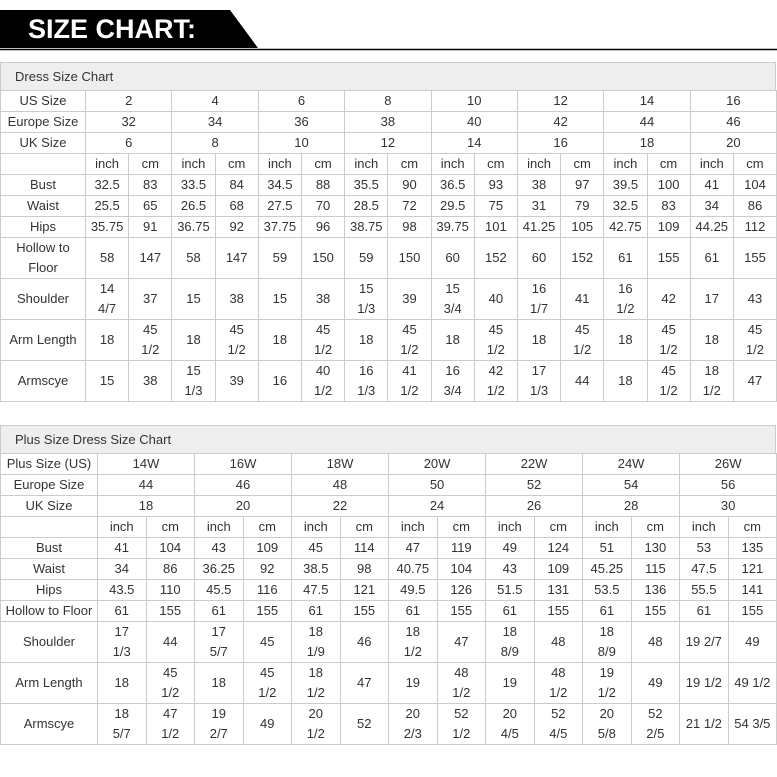 This screenshot has width=777, height=777. What do you see at coordinates (49, 724) in the screenshot?
I see `row-label: Armscye` at bounding box center [49, 724].